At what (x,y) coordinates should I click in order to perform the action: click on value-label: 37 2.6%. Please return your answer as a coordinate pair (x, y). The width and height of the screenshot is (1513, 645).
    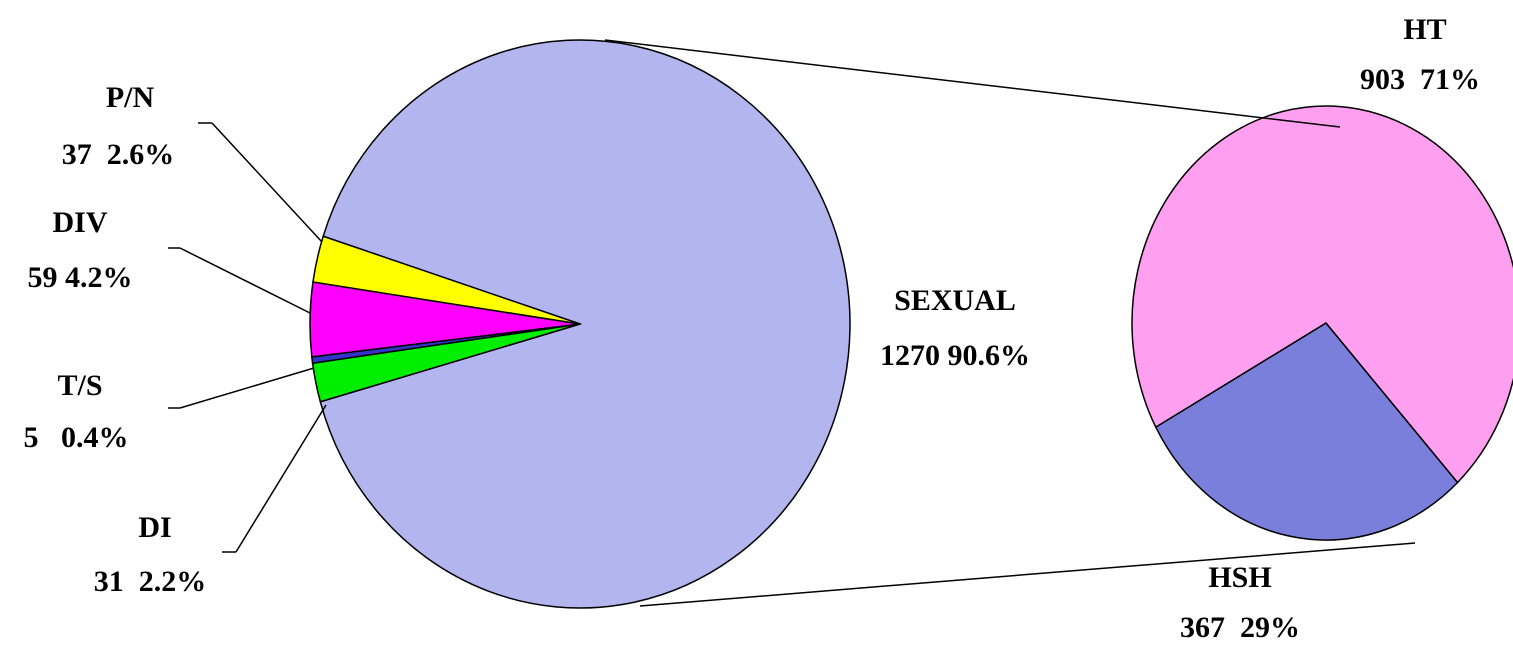
    Looking at the image, I should click on (118, 154).